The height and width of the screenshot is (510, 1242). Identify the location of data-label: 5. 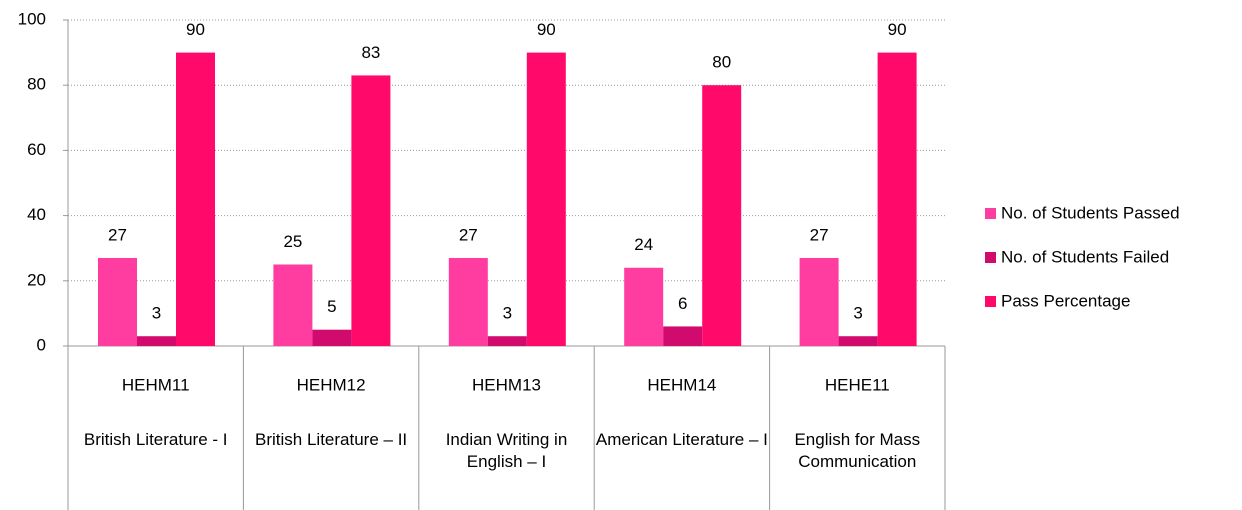
(331, 306).